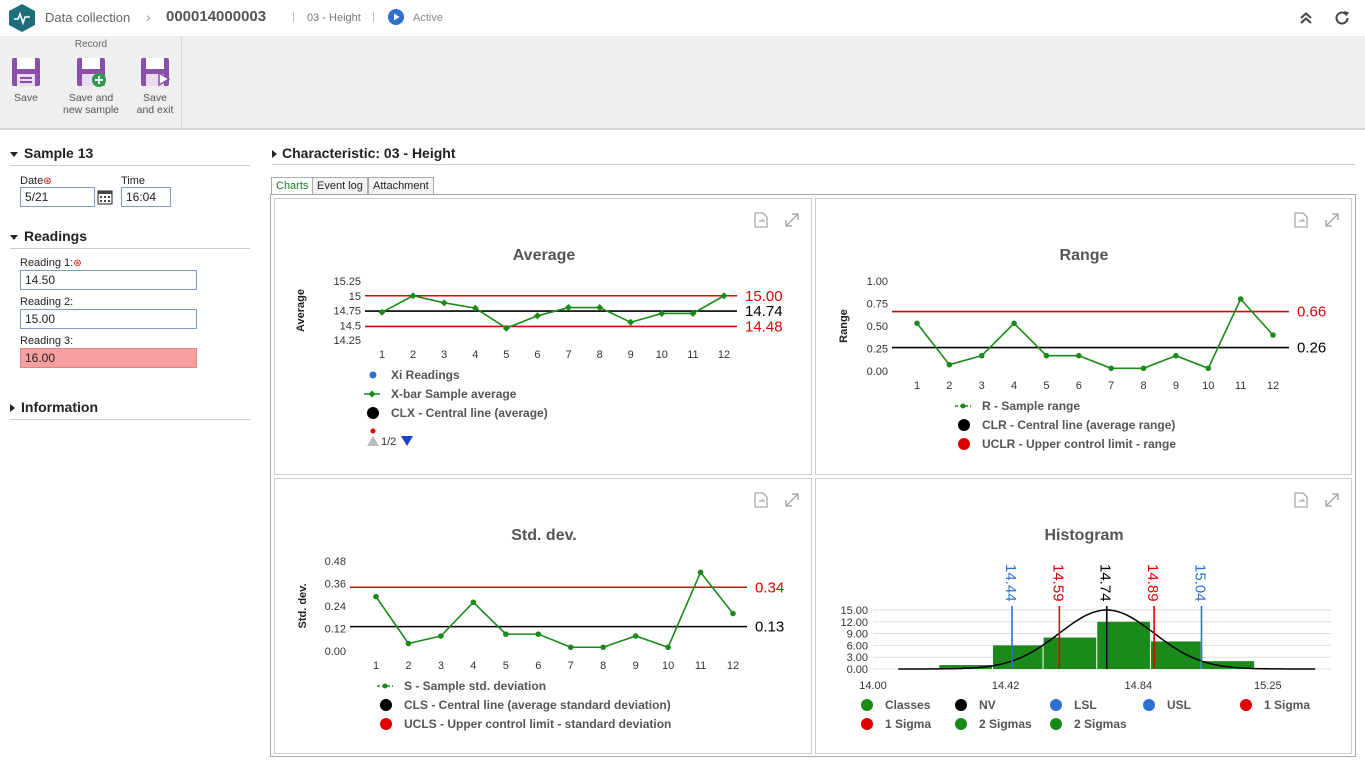 The height and width of the screenshot is (765, 1365). Describe the element at coordinates (407, 441) in the screenshot. I see `page-down-icon` at that location.